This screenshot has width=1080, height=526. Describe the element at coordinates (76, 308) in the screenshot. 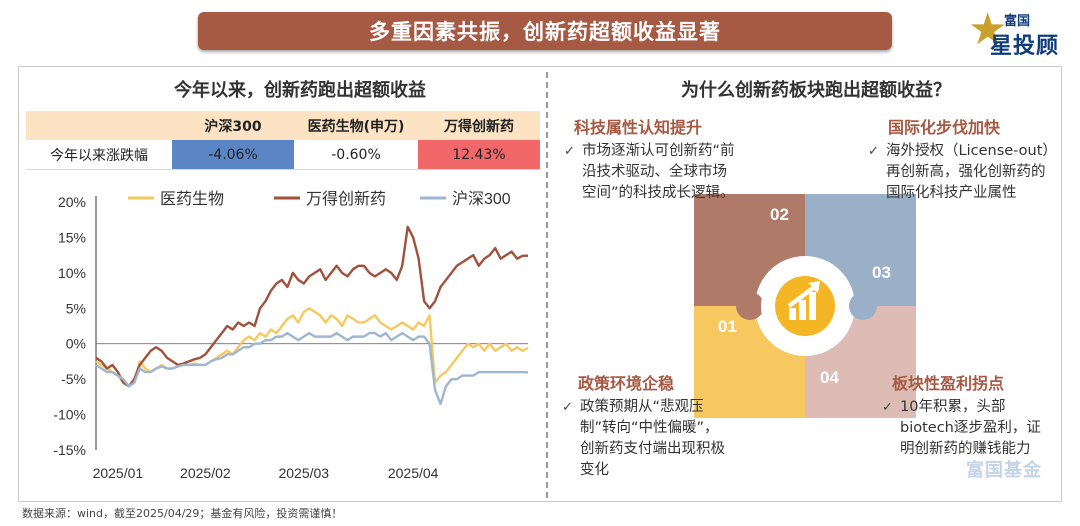

I see `y-tick-label: 5%` at that location.